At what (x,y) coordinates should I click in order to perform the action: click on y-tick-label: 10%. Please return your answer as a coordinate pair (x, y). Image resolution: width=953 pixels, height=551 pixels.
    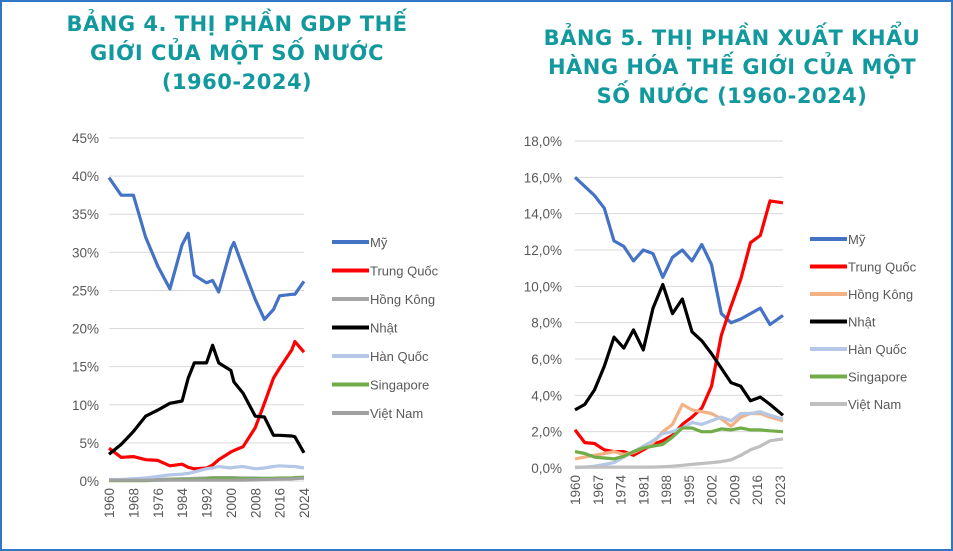
    Looking at the image, I should click on (85, 405).